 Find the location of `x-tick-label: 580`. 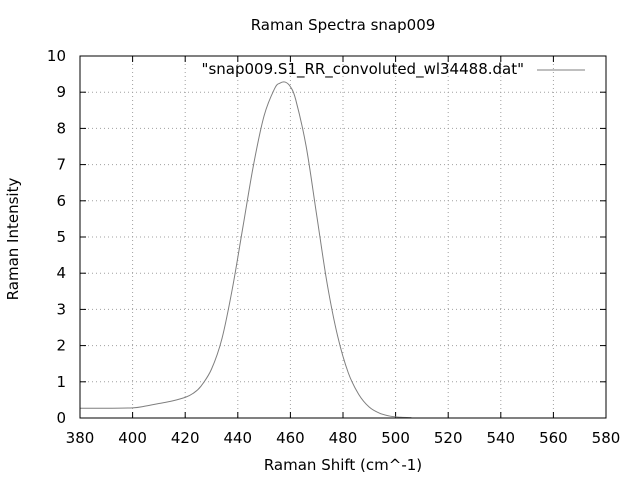

x-tick-label: 580 is located at coordinates (606, 438).